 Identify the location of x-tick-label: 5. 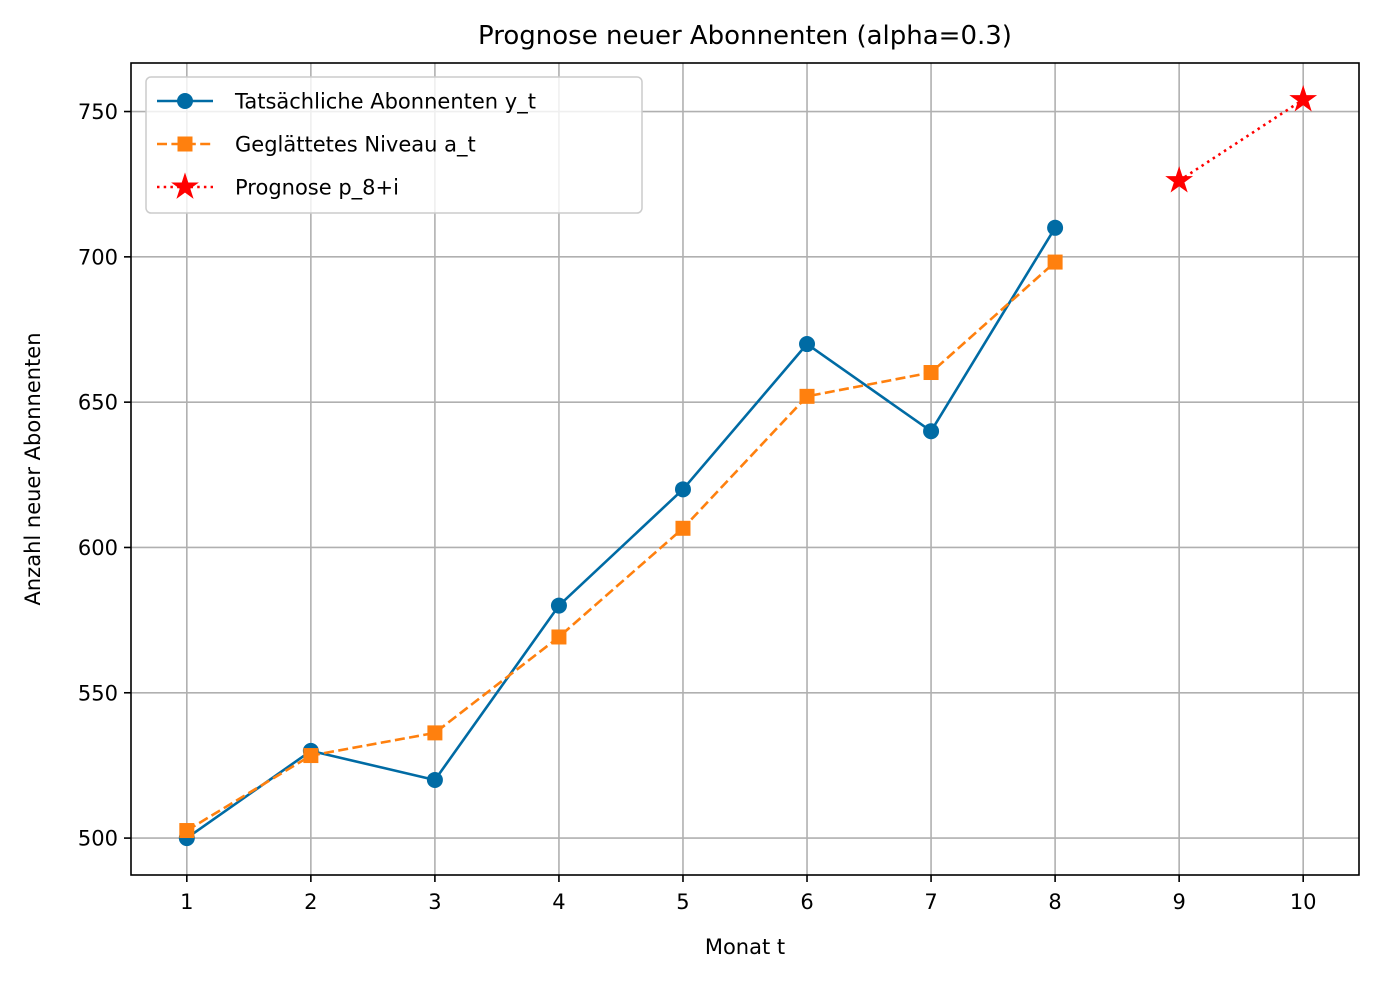
(682, 902).